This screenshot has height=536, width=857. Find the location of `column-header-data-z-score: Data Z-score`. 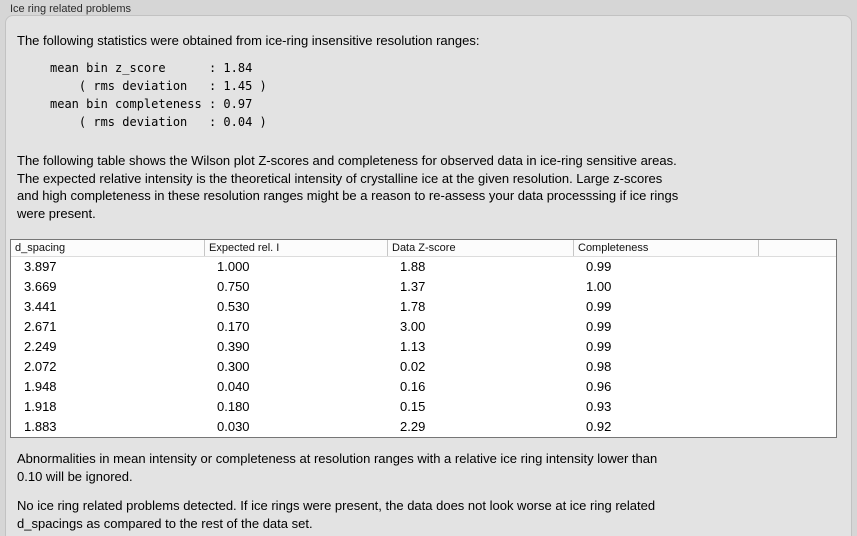

column-header-data-z-score: Data Z-score is located at coordinates (480, 248).